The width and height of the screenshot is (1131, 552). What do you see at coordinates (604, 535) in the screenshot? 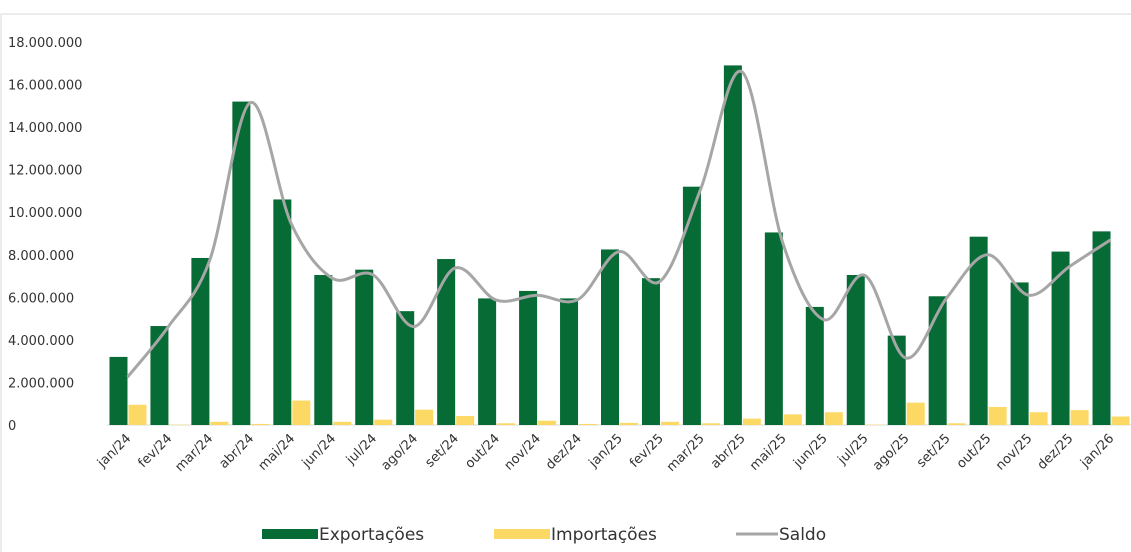
I see `legend-label: Importações` at bounding box center [604, 535].